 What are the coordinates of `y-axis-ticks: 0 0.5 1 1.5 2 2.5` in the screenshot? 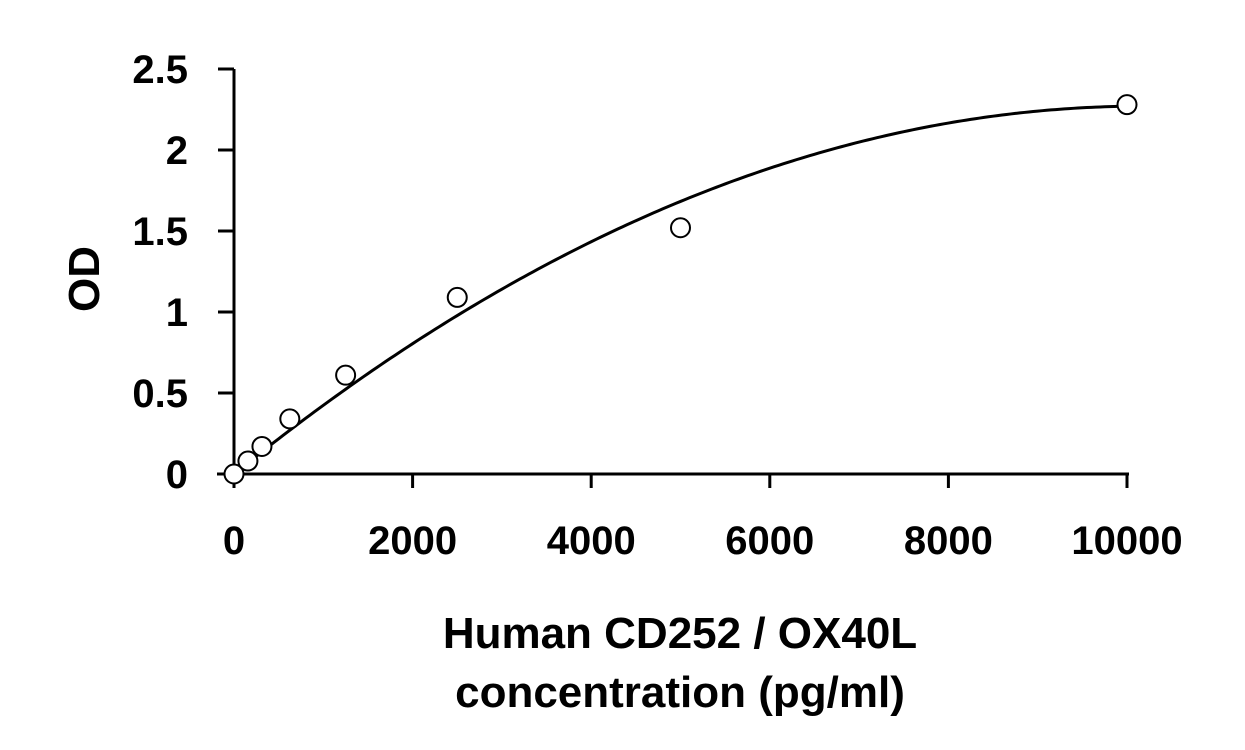 It's located at (183, 272).